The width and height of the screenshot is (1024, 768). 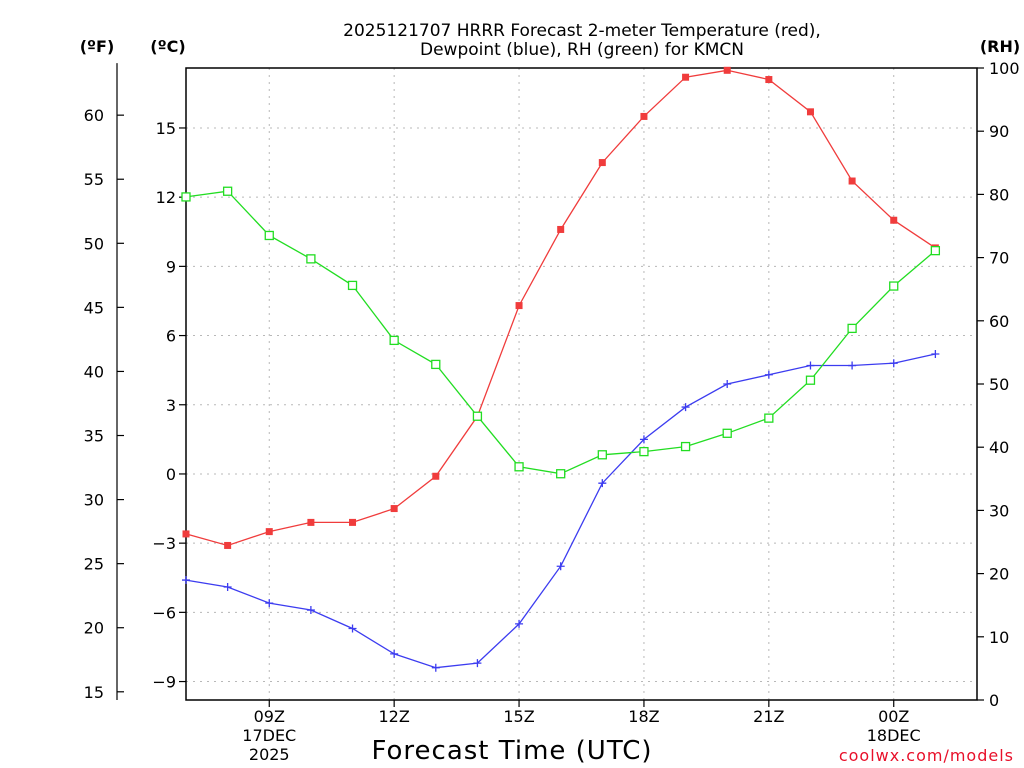 What do you see at coordinates (894, 735) in the screenshot?
I see `x-tick-date-label: 18DEC` at bounding box center [894, 735].